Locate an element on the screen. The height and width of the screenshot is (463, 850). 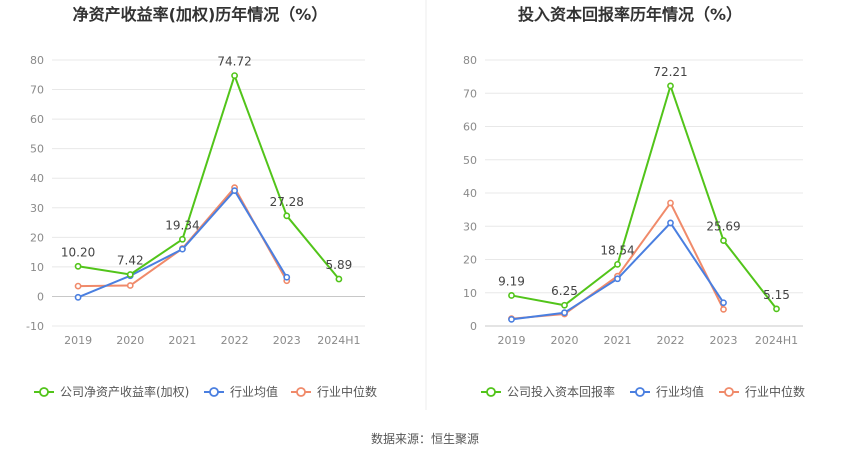
data-source: 数据来源：恒生聚源 is located at coordinates (425, 438).